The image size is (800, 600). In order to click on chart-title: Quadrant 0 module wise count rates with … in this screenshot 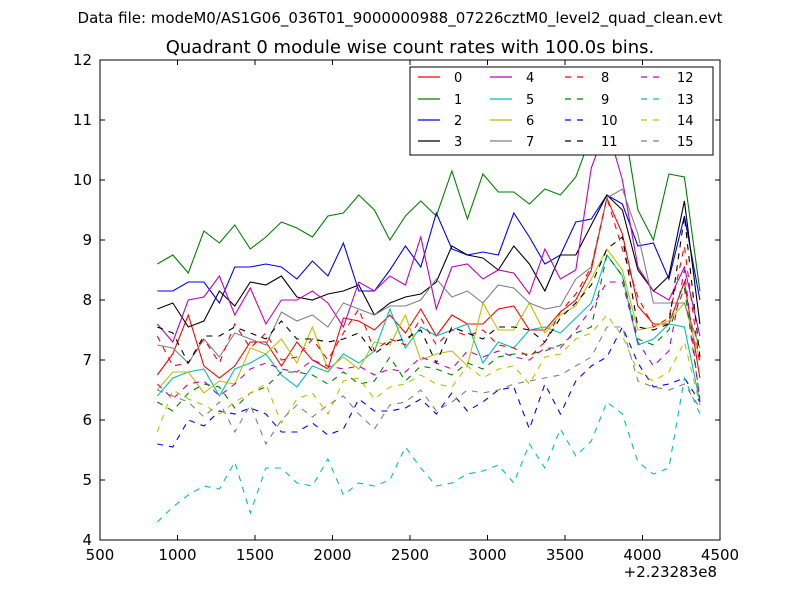, I will do `click(410, 47)`.